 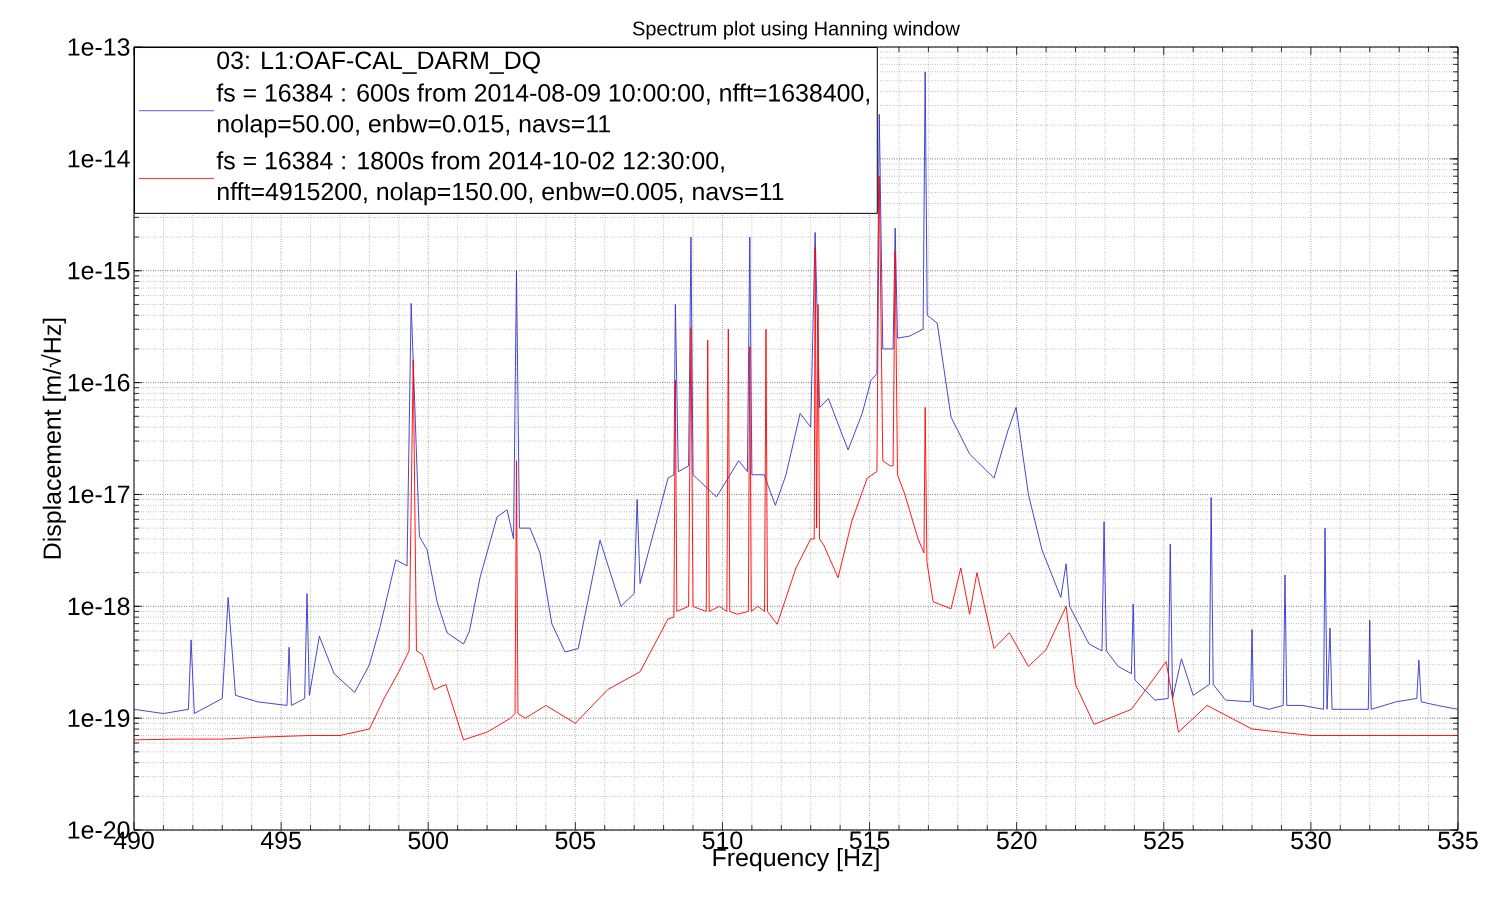 What do you see at coordinates (99, 271) in the screenshot?
I see `y-tick-label: 1e-15` at bounding box center [99, 271].